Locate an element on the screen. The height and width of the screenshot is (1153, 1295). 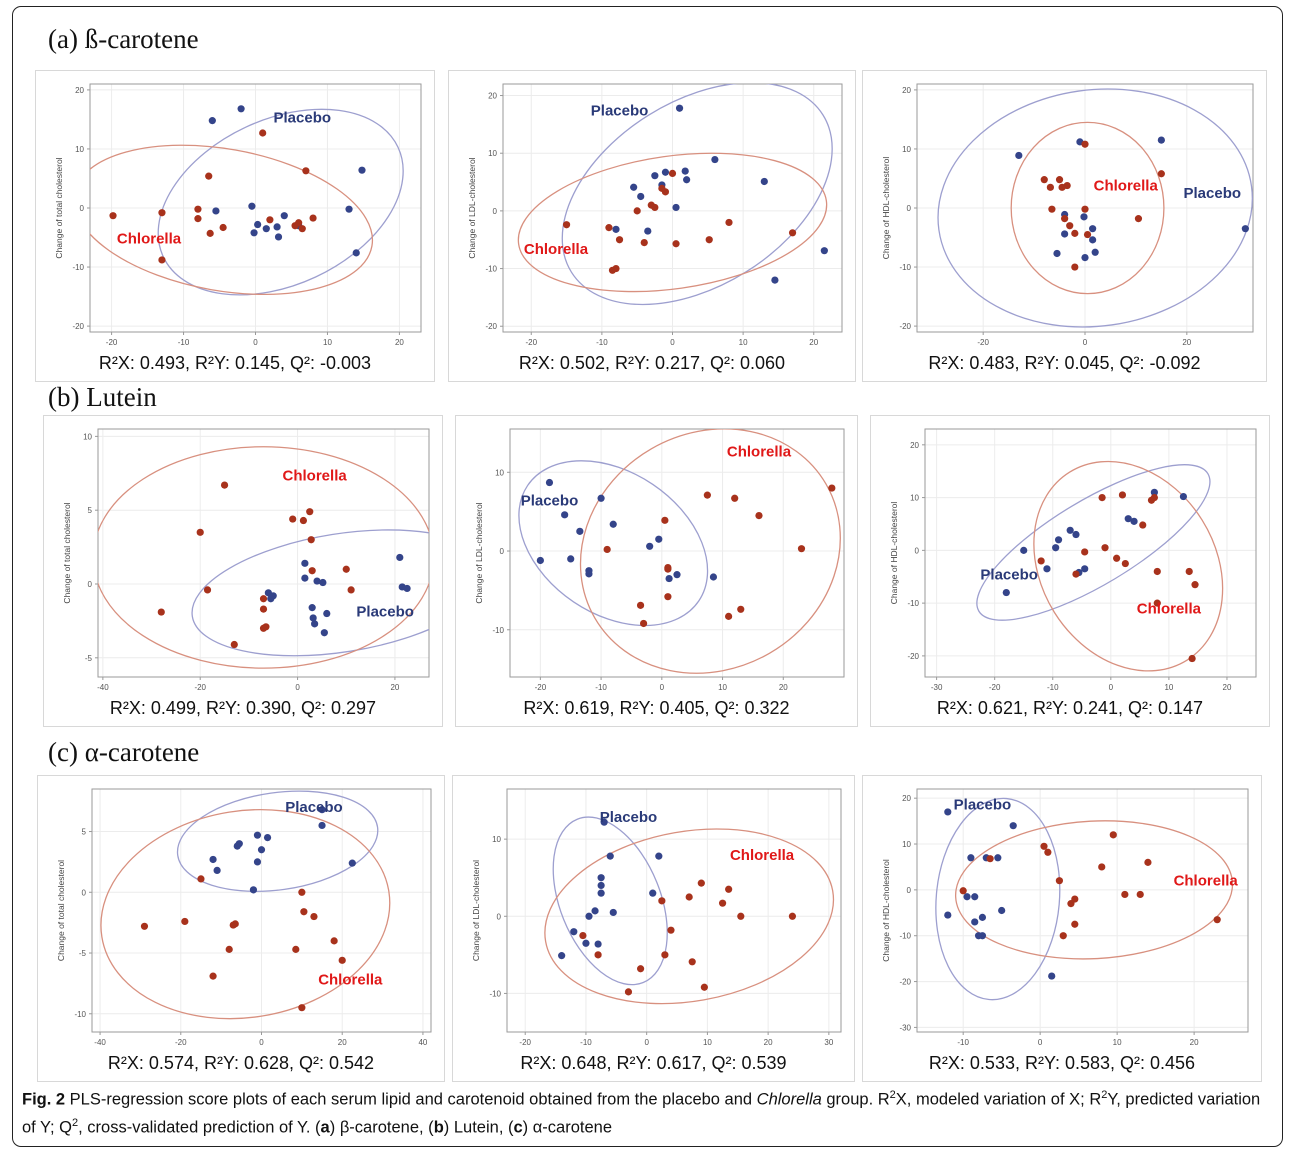
y-axis-label: Change of HDL-cholesterol is located at coordinates (886, 208).